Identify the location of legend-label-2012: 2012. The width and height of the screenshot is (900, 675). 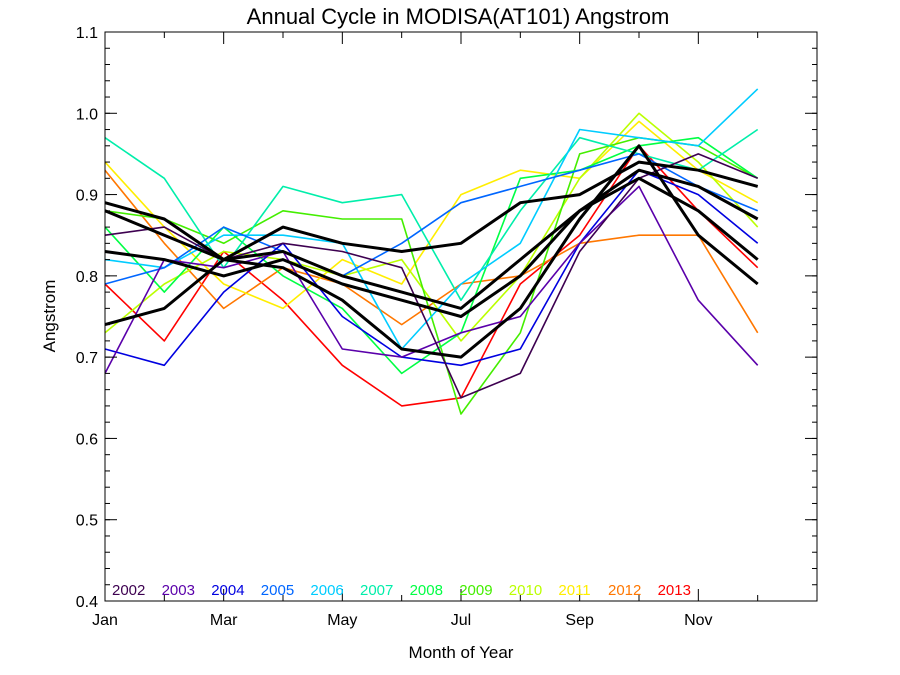
(624, 590).